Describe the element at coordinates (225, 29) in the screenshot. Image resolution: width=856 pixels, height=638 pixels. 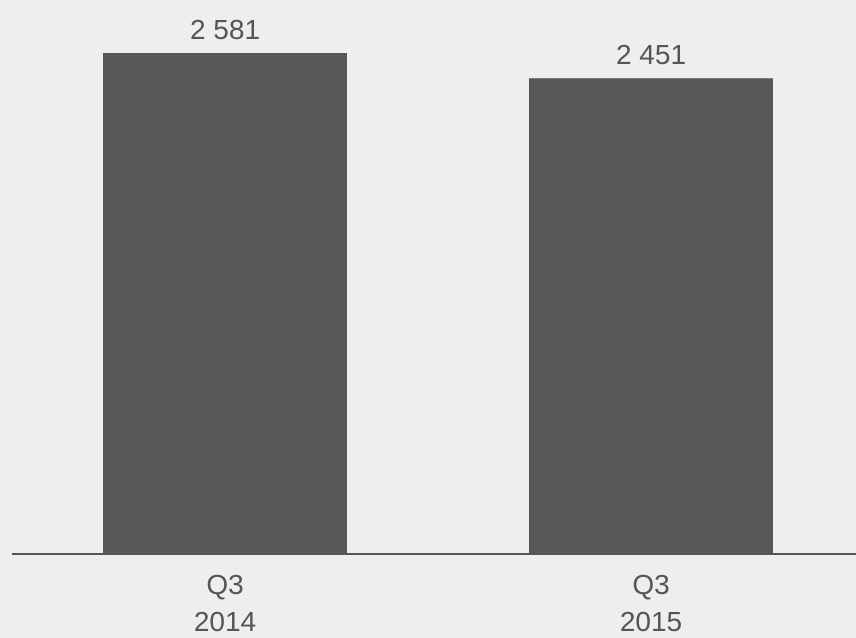
I see `data-label-0: 2 581` at that location.